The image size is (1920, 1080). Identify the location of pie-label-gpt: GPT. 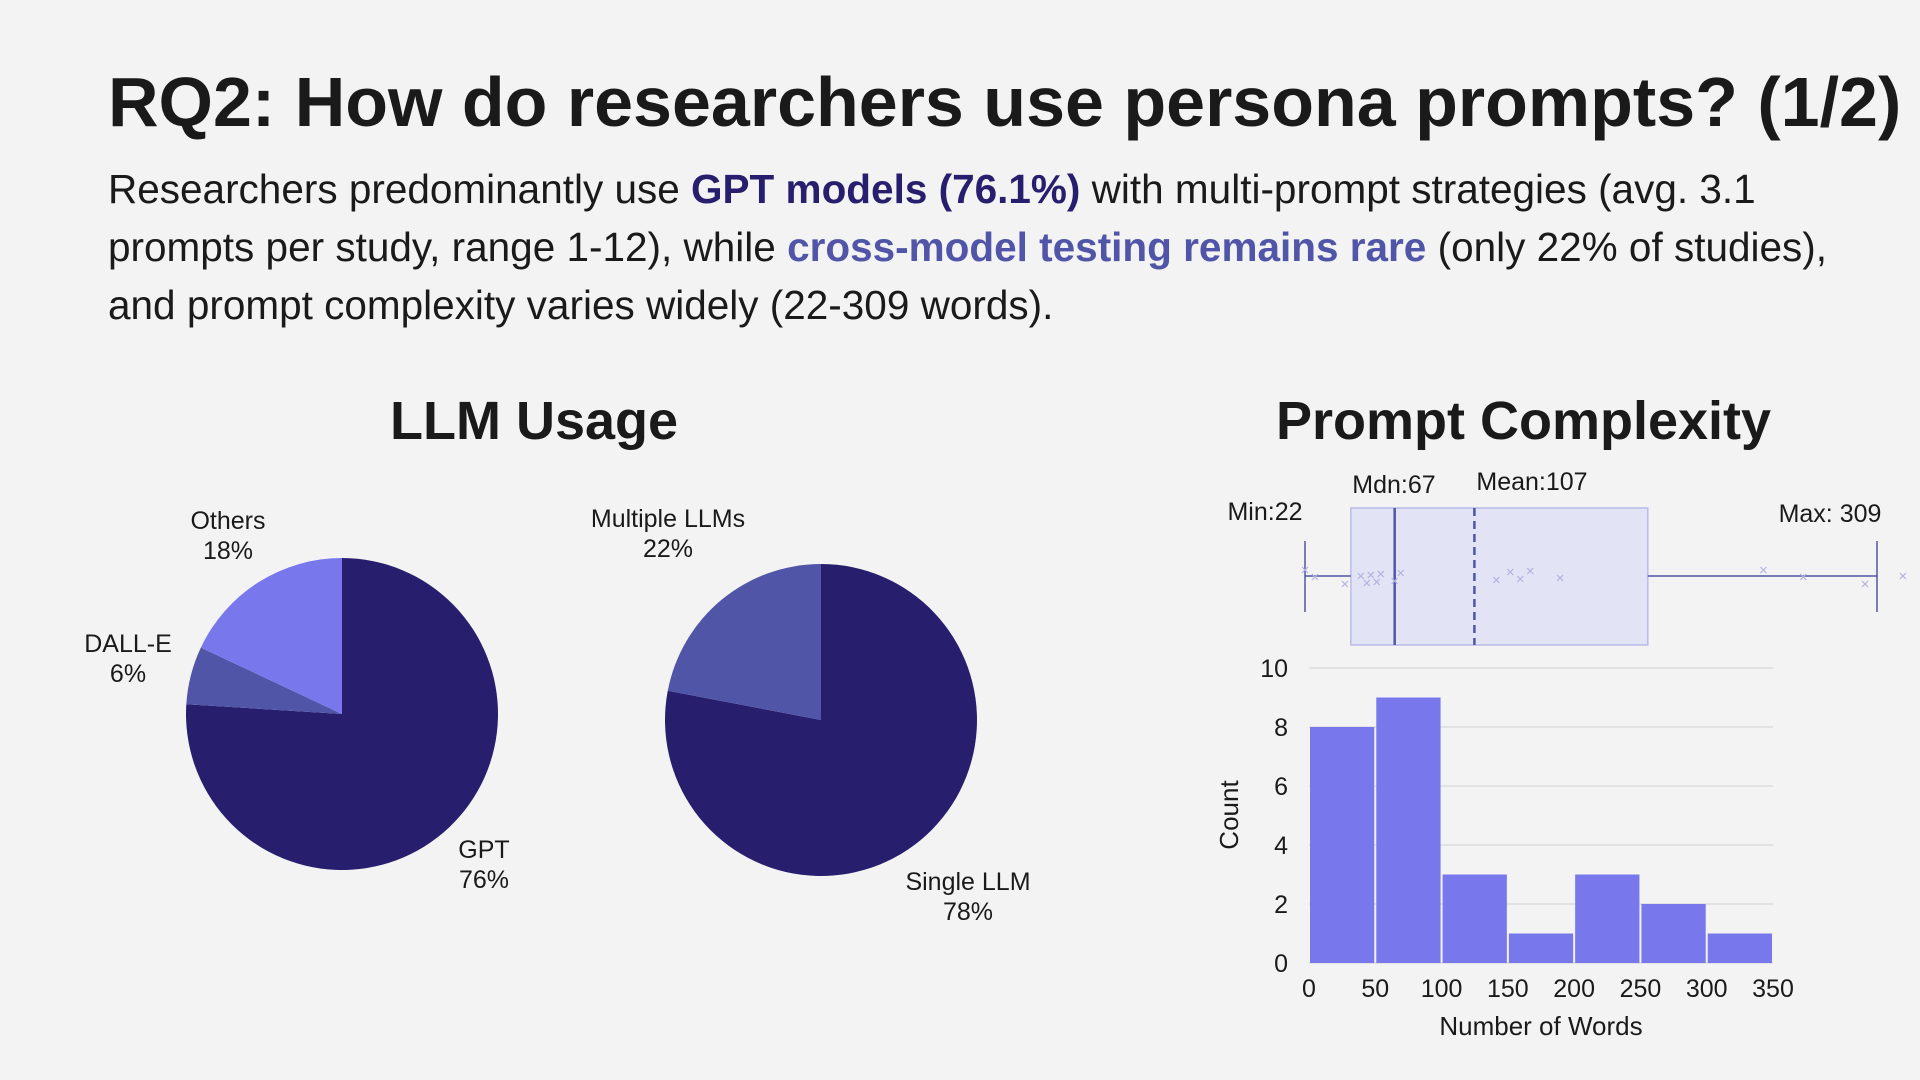
(483, 850).